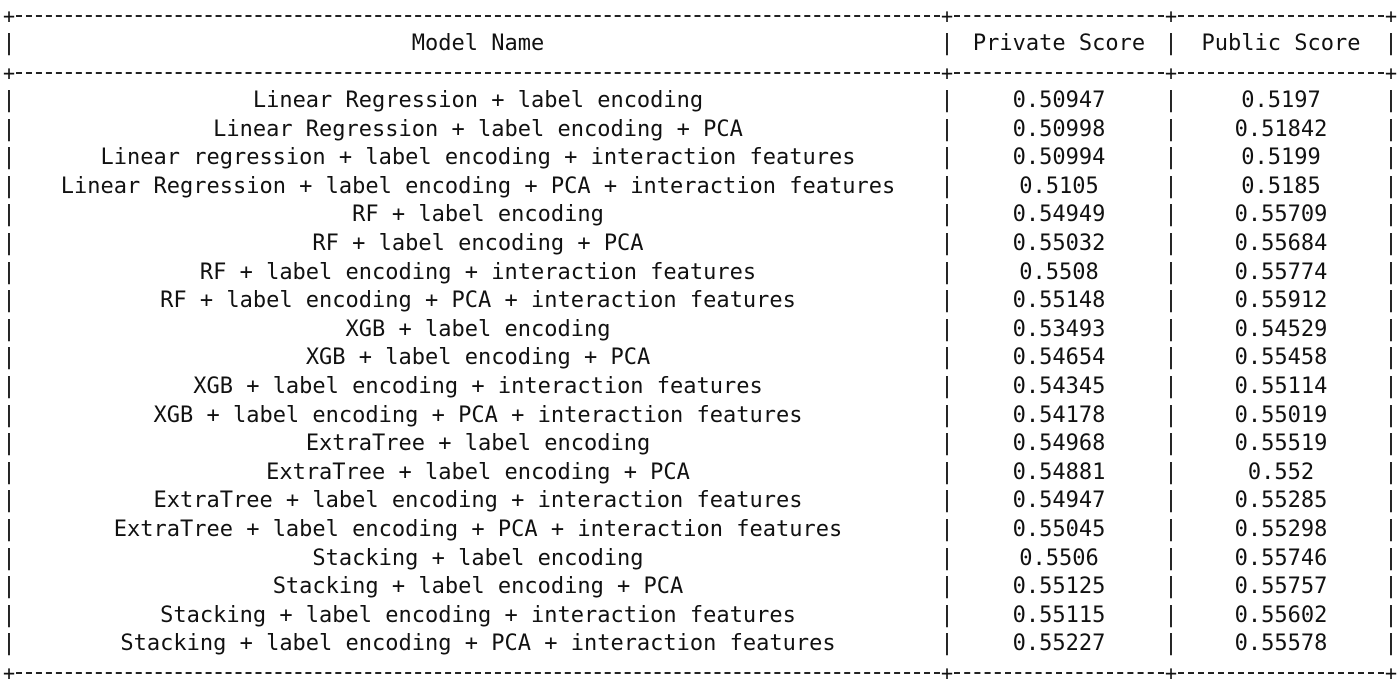 This screenshot has width=1400, height=688. I want to click on cell-public-score: 0.55519, so click(1281, 444).